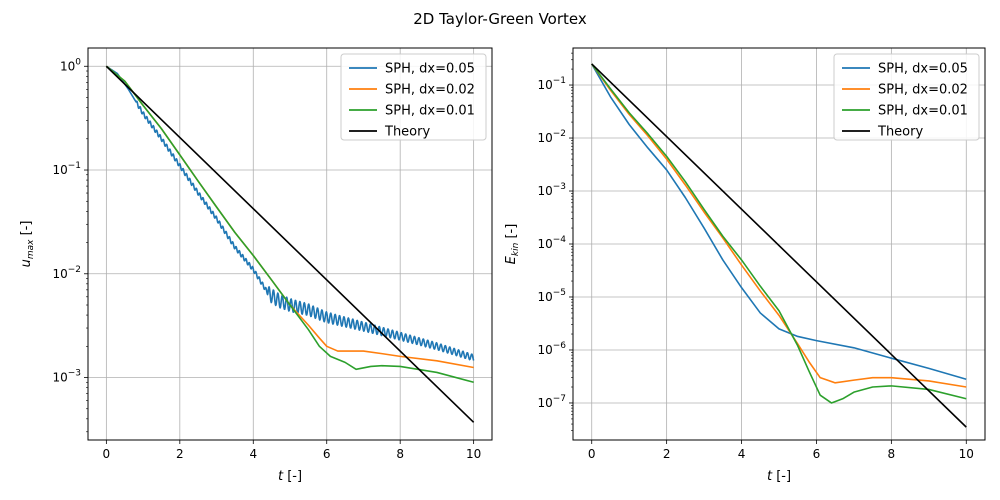  I want to click on y-tick-label: 10⁻⁴, so click(551, 243).